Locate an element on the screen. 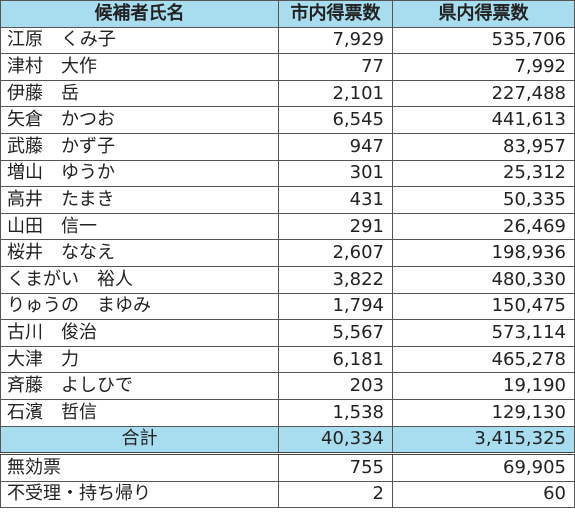 This screenshot has width=575, height=514. candidate-name: 津村 大作 is located at coordinates (139, 67).